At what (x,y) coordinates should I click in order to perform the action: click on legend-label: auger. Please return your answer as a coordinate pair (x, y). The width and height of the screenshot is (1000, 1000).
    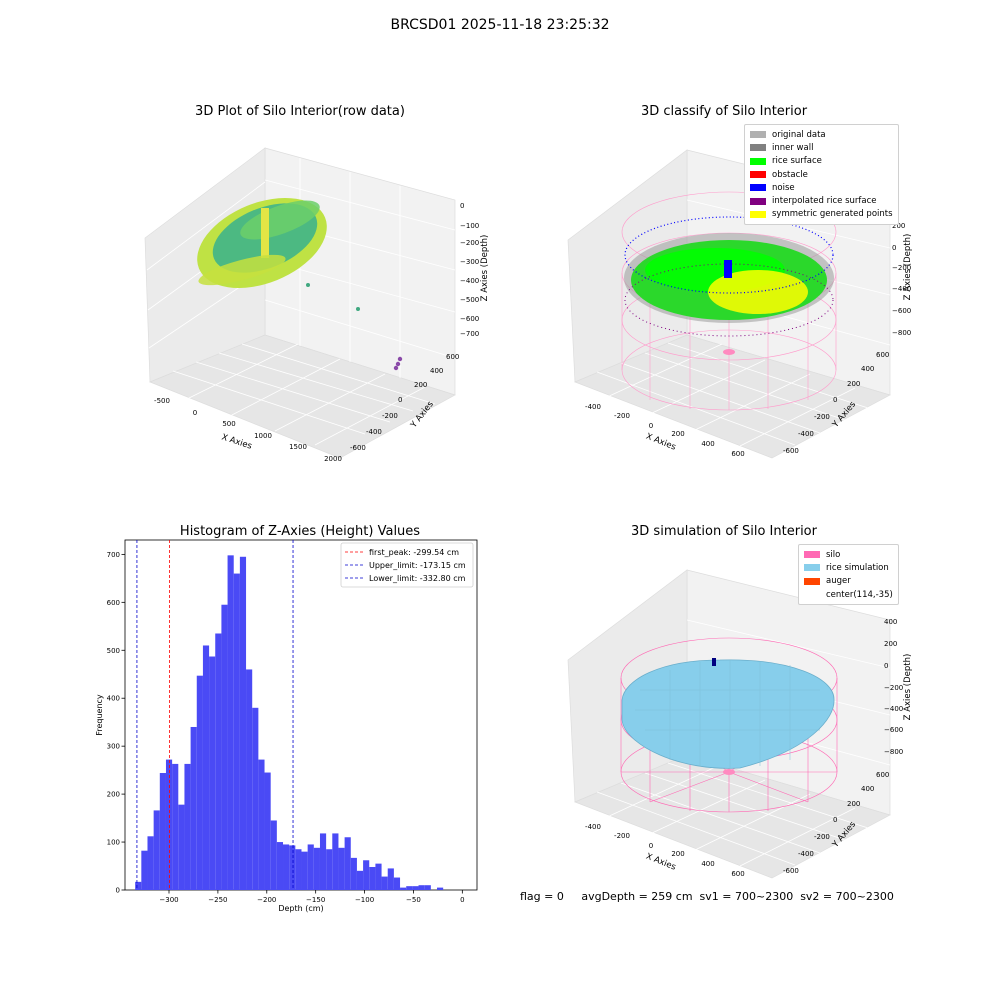
    Looking at the image, I should click on (838, 581).